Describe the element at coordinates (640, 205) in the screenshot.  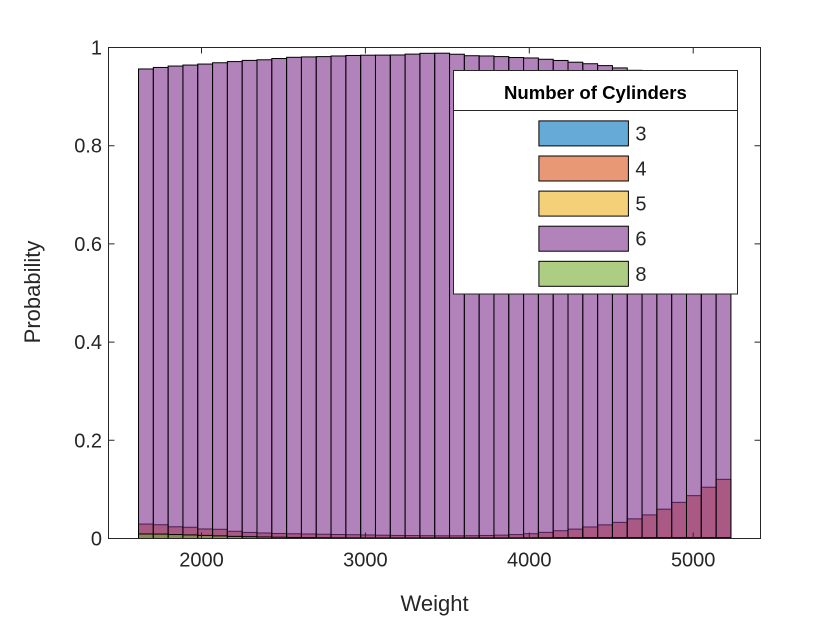
I see `svg-text: 5` at that location.